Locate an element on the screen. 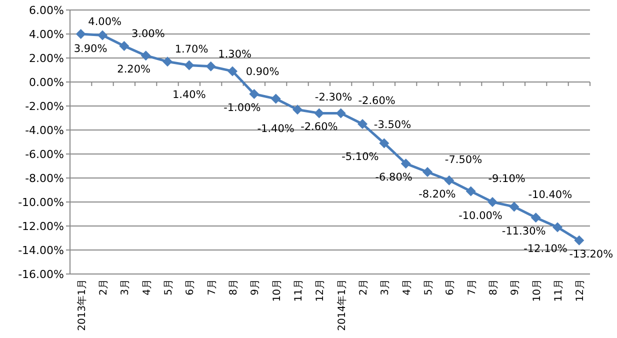 The width and height of the screenshot is (617, 338). data-label: 4.00% is located at coordinates (105, 22).